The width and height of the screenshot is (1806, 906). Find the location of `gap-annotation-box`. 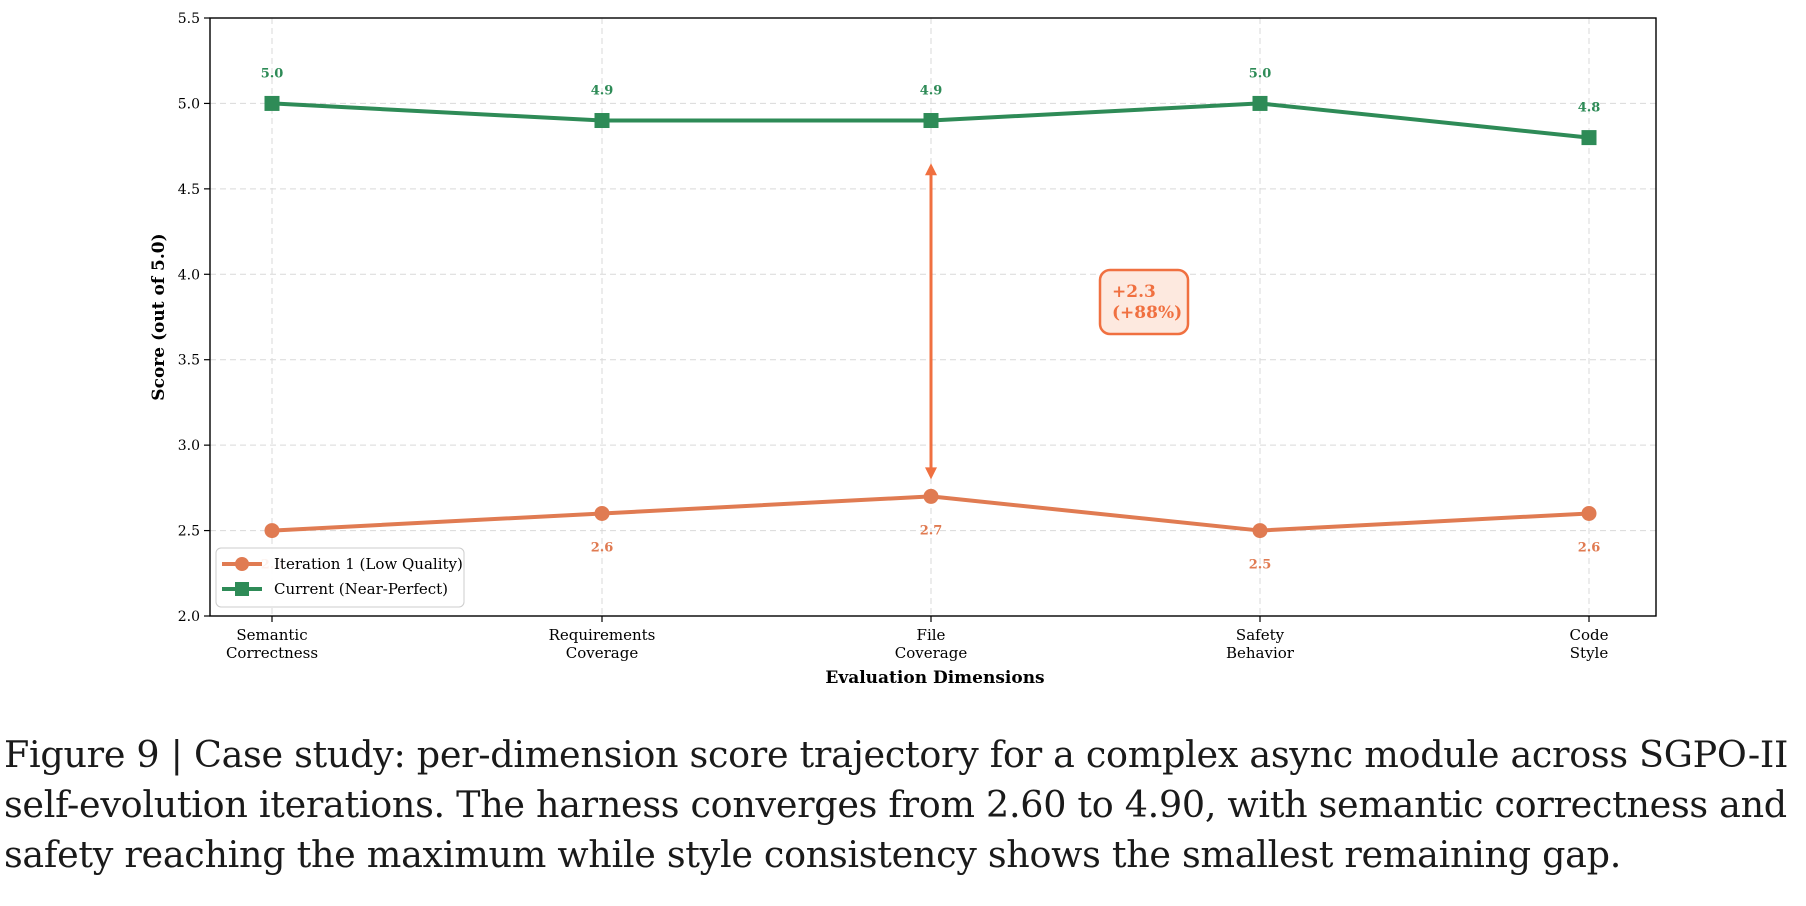

gap-annotation-box is located at coordinates (1144, 302).